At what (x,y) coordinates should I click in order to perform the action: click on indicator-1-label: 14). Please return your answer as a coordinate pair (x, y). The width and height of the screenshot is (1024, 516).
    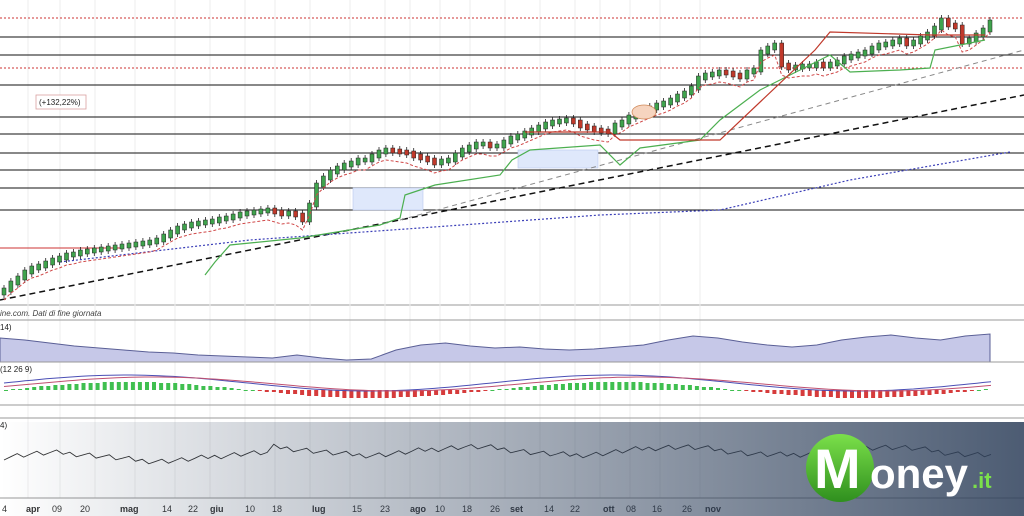
    Looking at the image, I should click on (6, 327).